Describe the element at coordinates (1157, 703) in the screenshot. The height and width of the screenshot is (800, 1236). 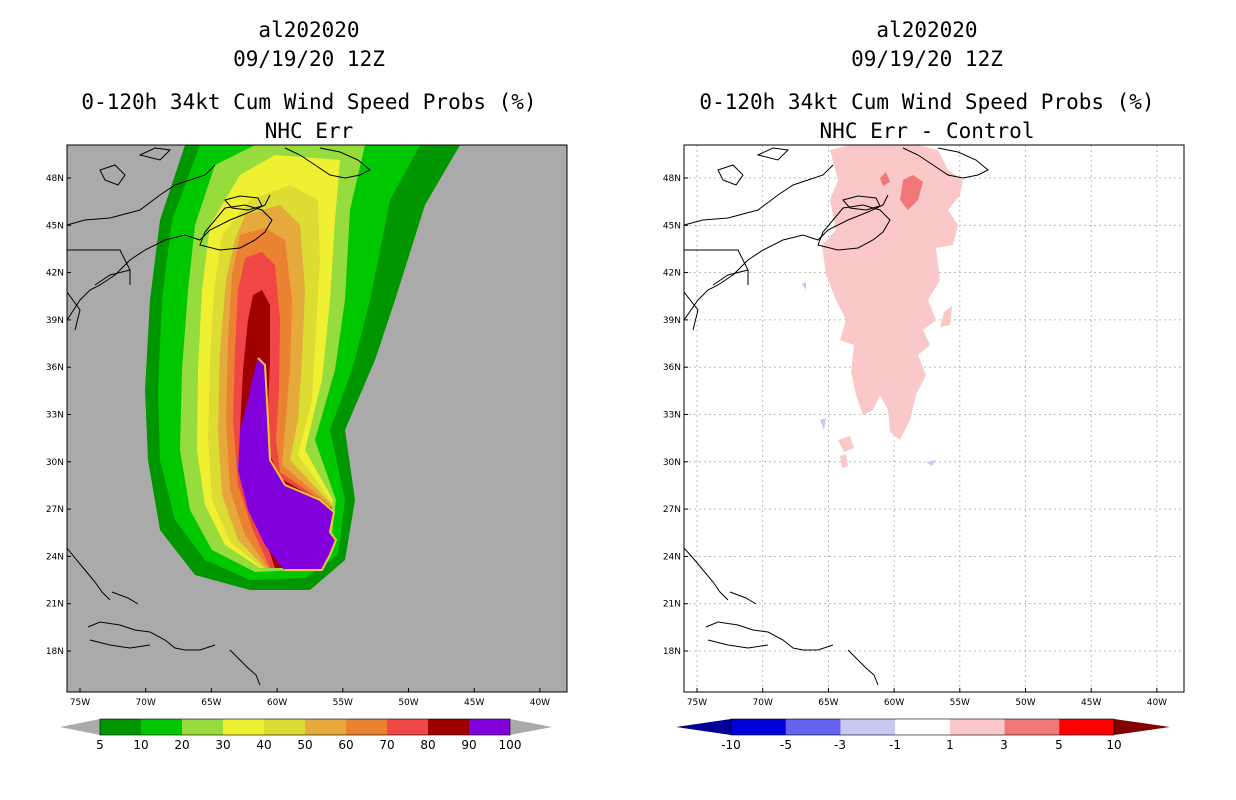
I see `right-lon-label: 40W` at that location.